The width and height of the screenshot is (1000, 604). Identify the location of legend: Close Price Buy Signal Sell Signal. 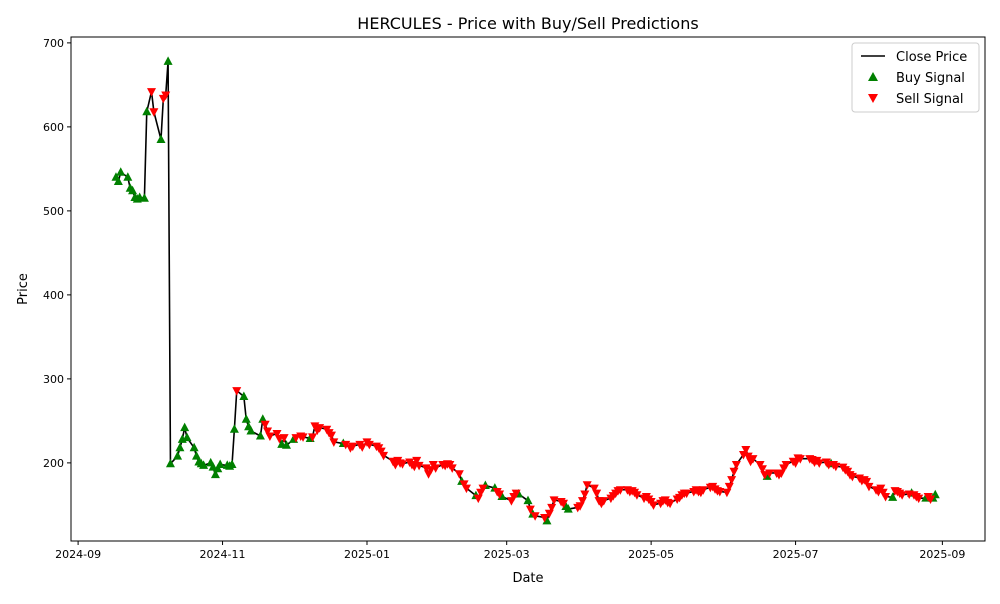
(915, 77).